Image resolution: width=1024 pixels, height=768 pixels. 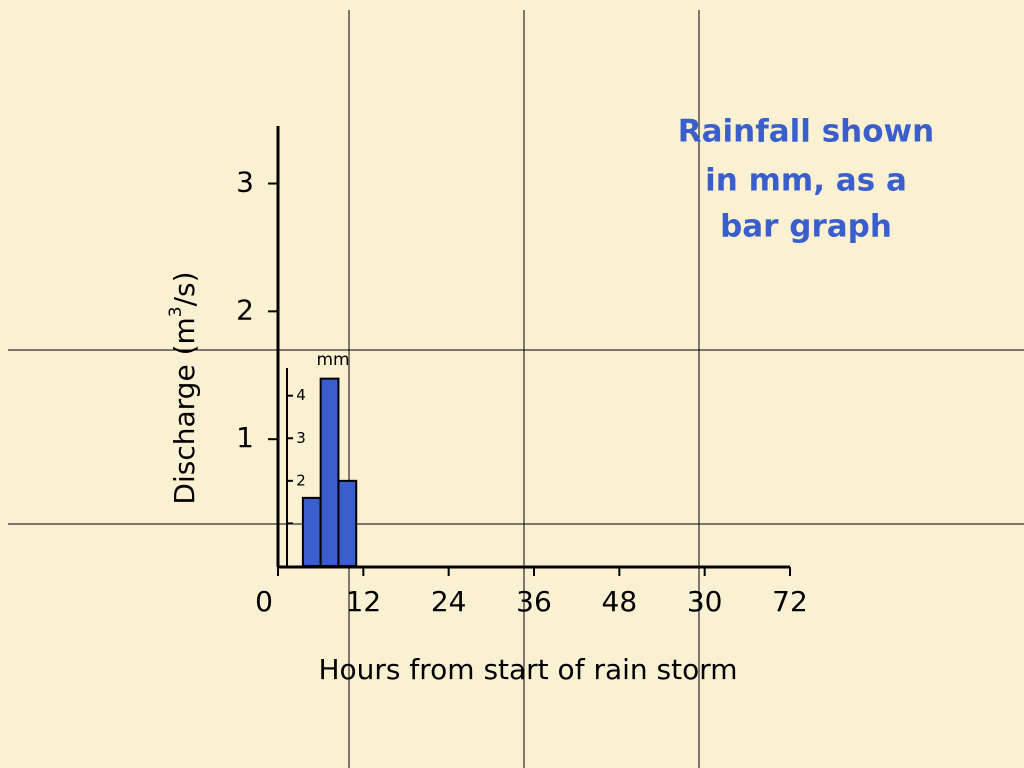 What do you see at coordinates (364, 601) in the screenshot?
I see `x-tick-label: 12` at bounding box center [364, 601].